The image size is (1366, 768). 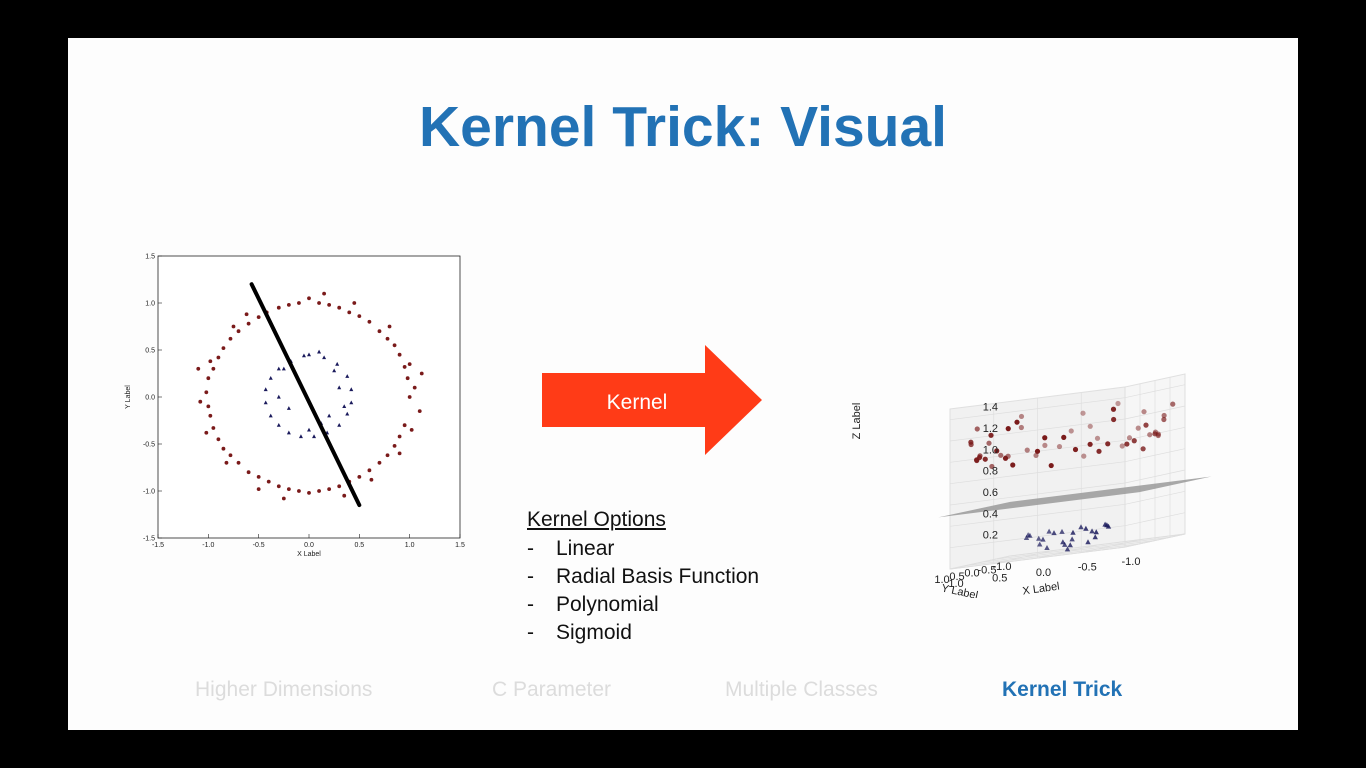 I want to click on kernel-options-heading: Kernel Options, so click(x=596, y=519).